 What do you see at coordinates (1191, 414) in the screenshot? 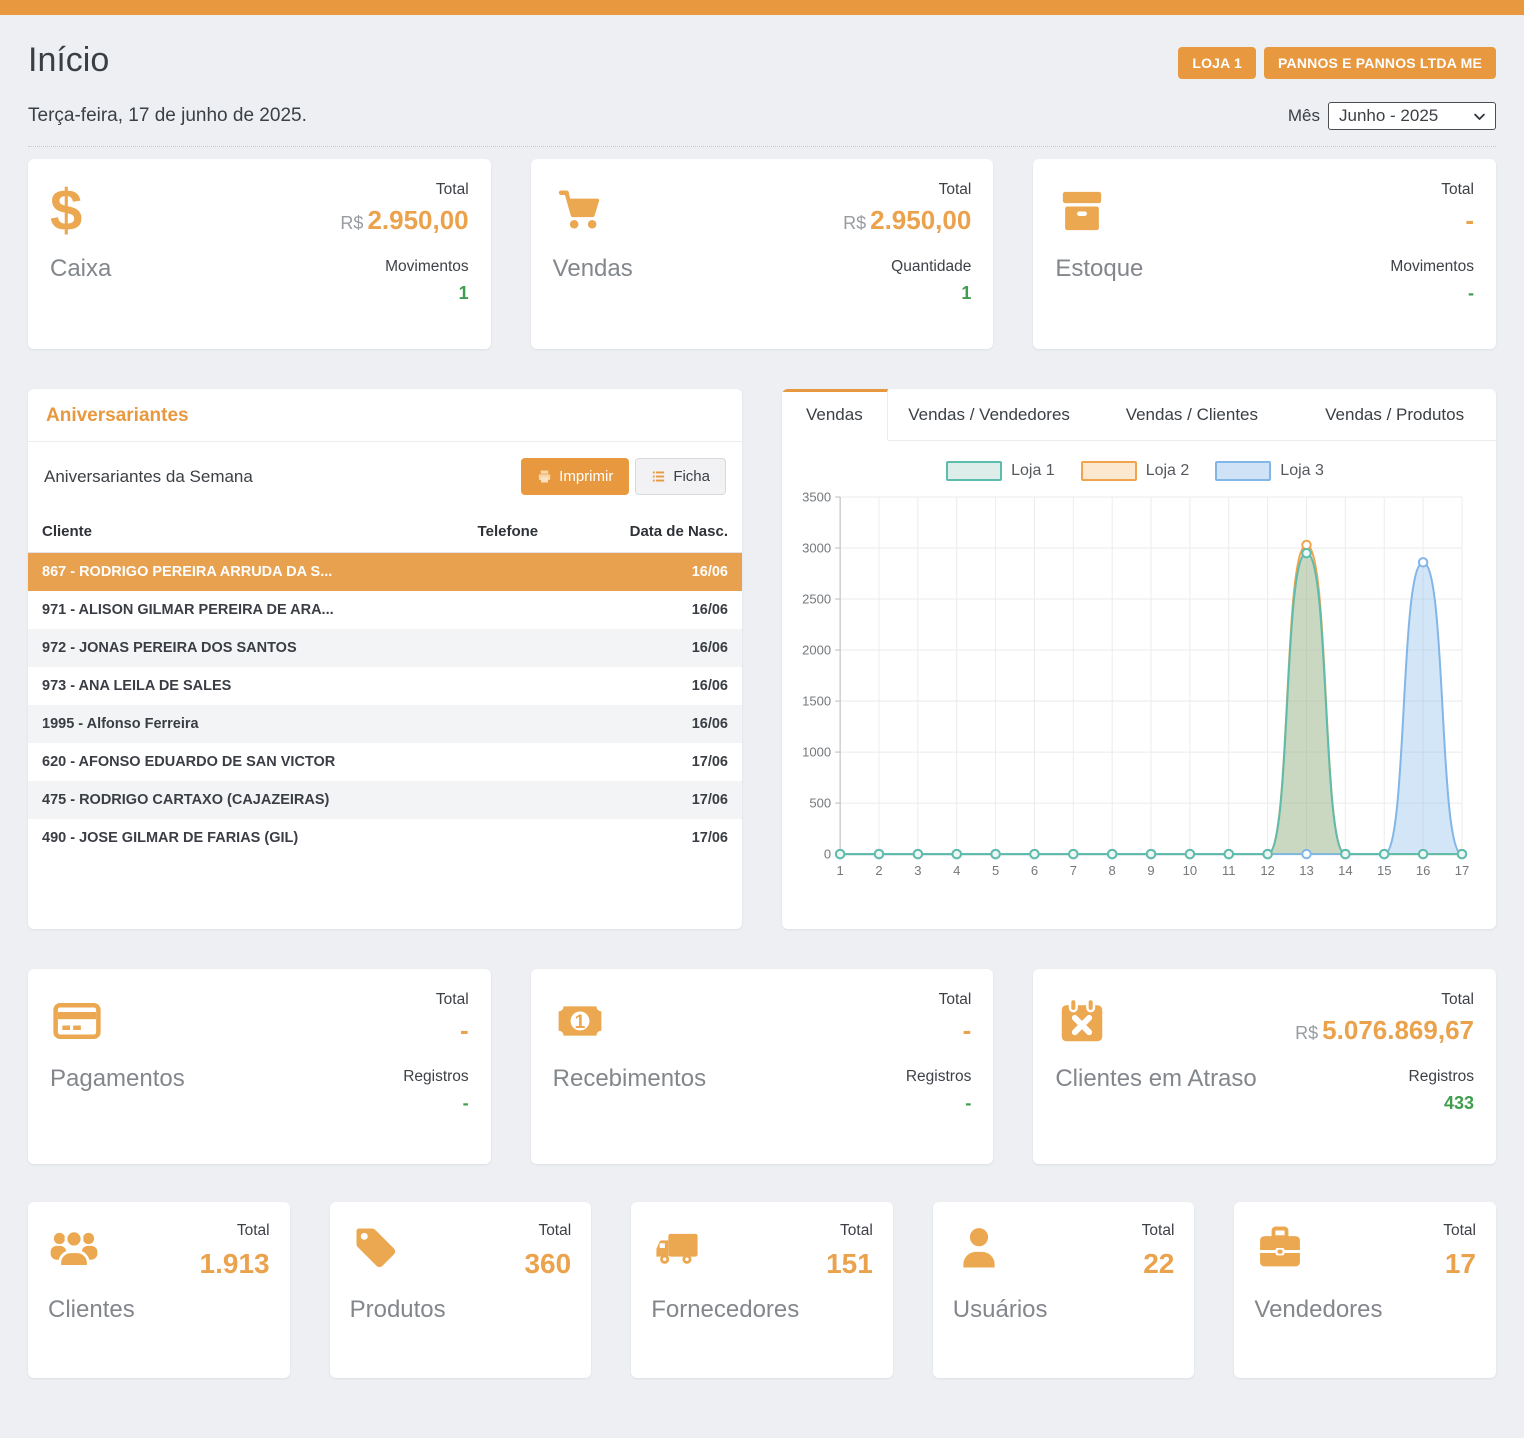
I see `tab-vendas-clientes: Vendas / Clientes` at bounding box center [1191, 414].